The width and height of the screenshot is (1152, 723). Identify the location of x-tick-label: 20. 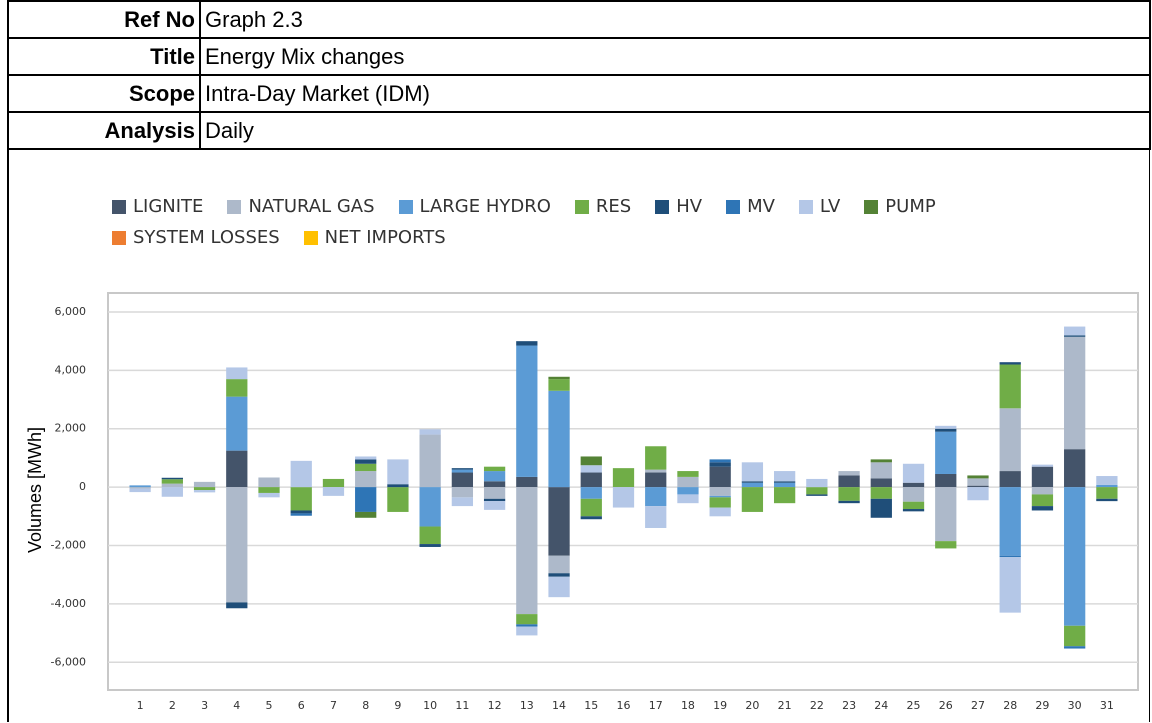
(752, 705).